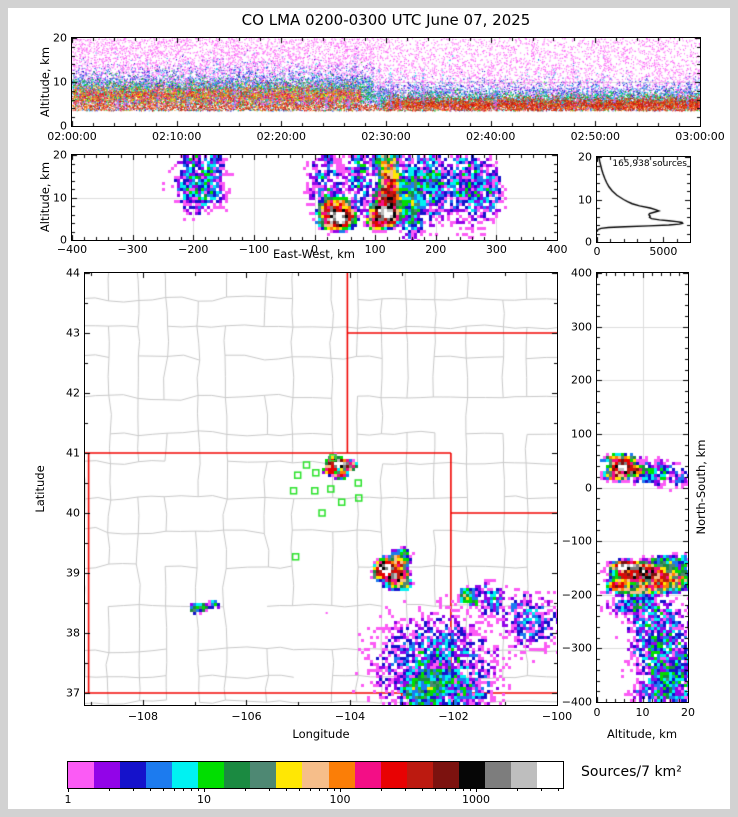 The image size is (738, 817). I want to click on ew-height-panel, so click(314, 197).